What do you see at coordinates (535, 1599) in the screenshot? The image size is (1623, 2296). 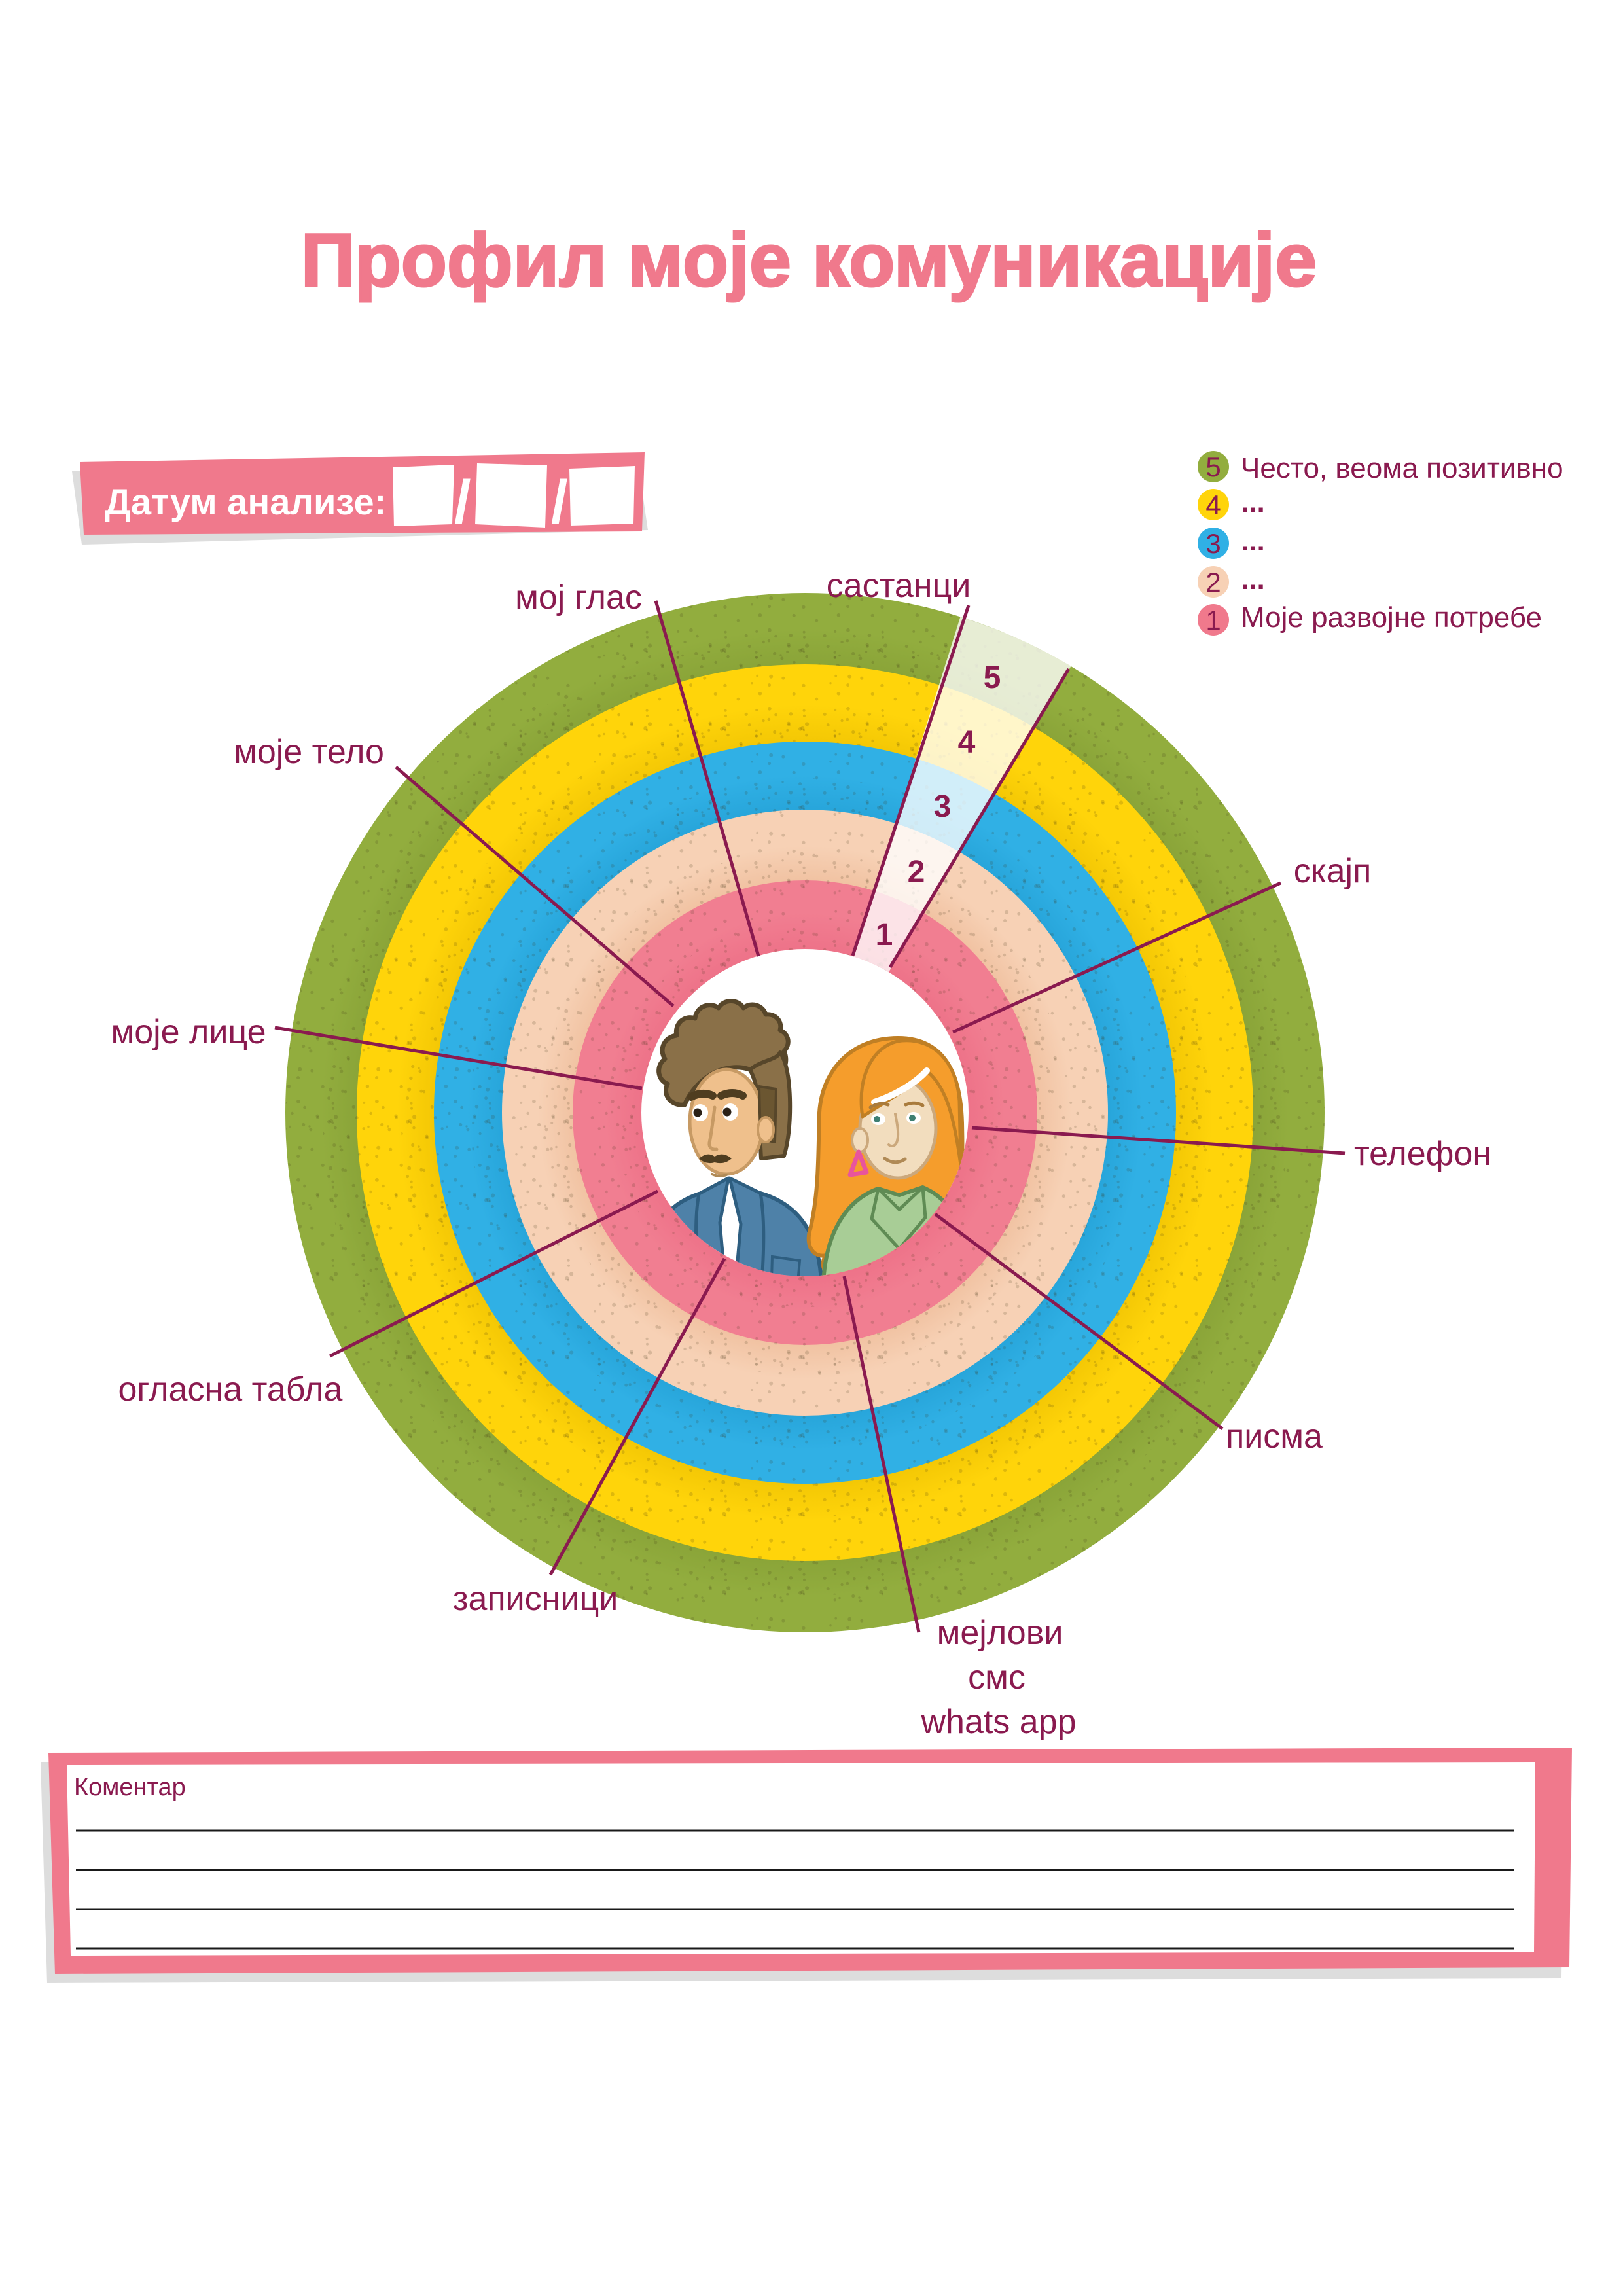 I see `svg-text: записници` at bounding box center [535, 1599].